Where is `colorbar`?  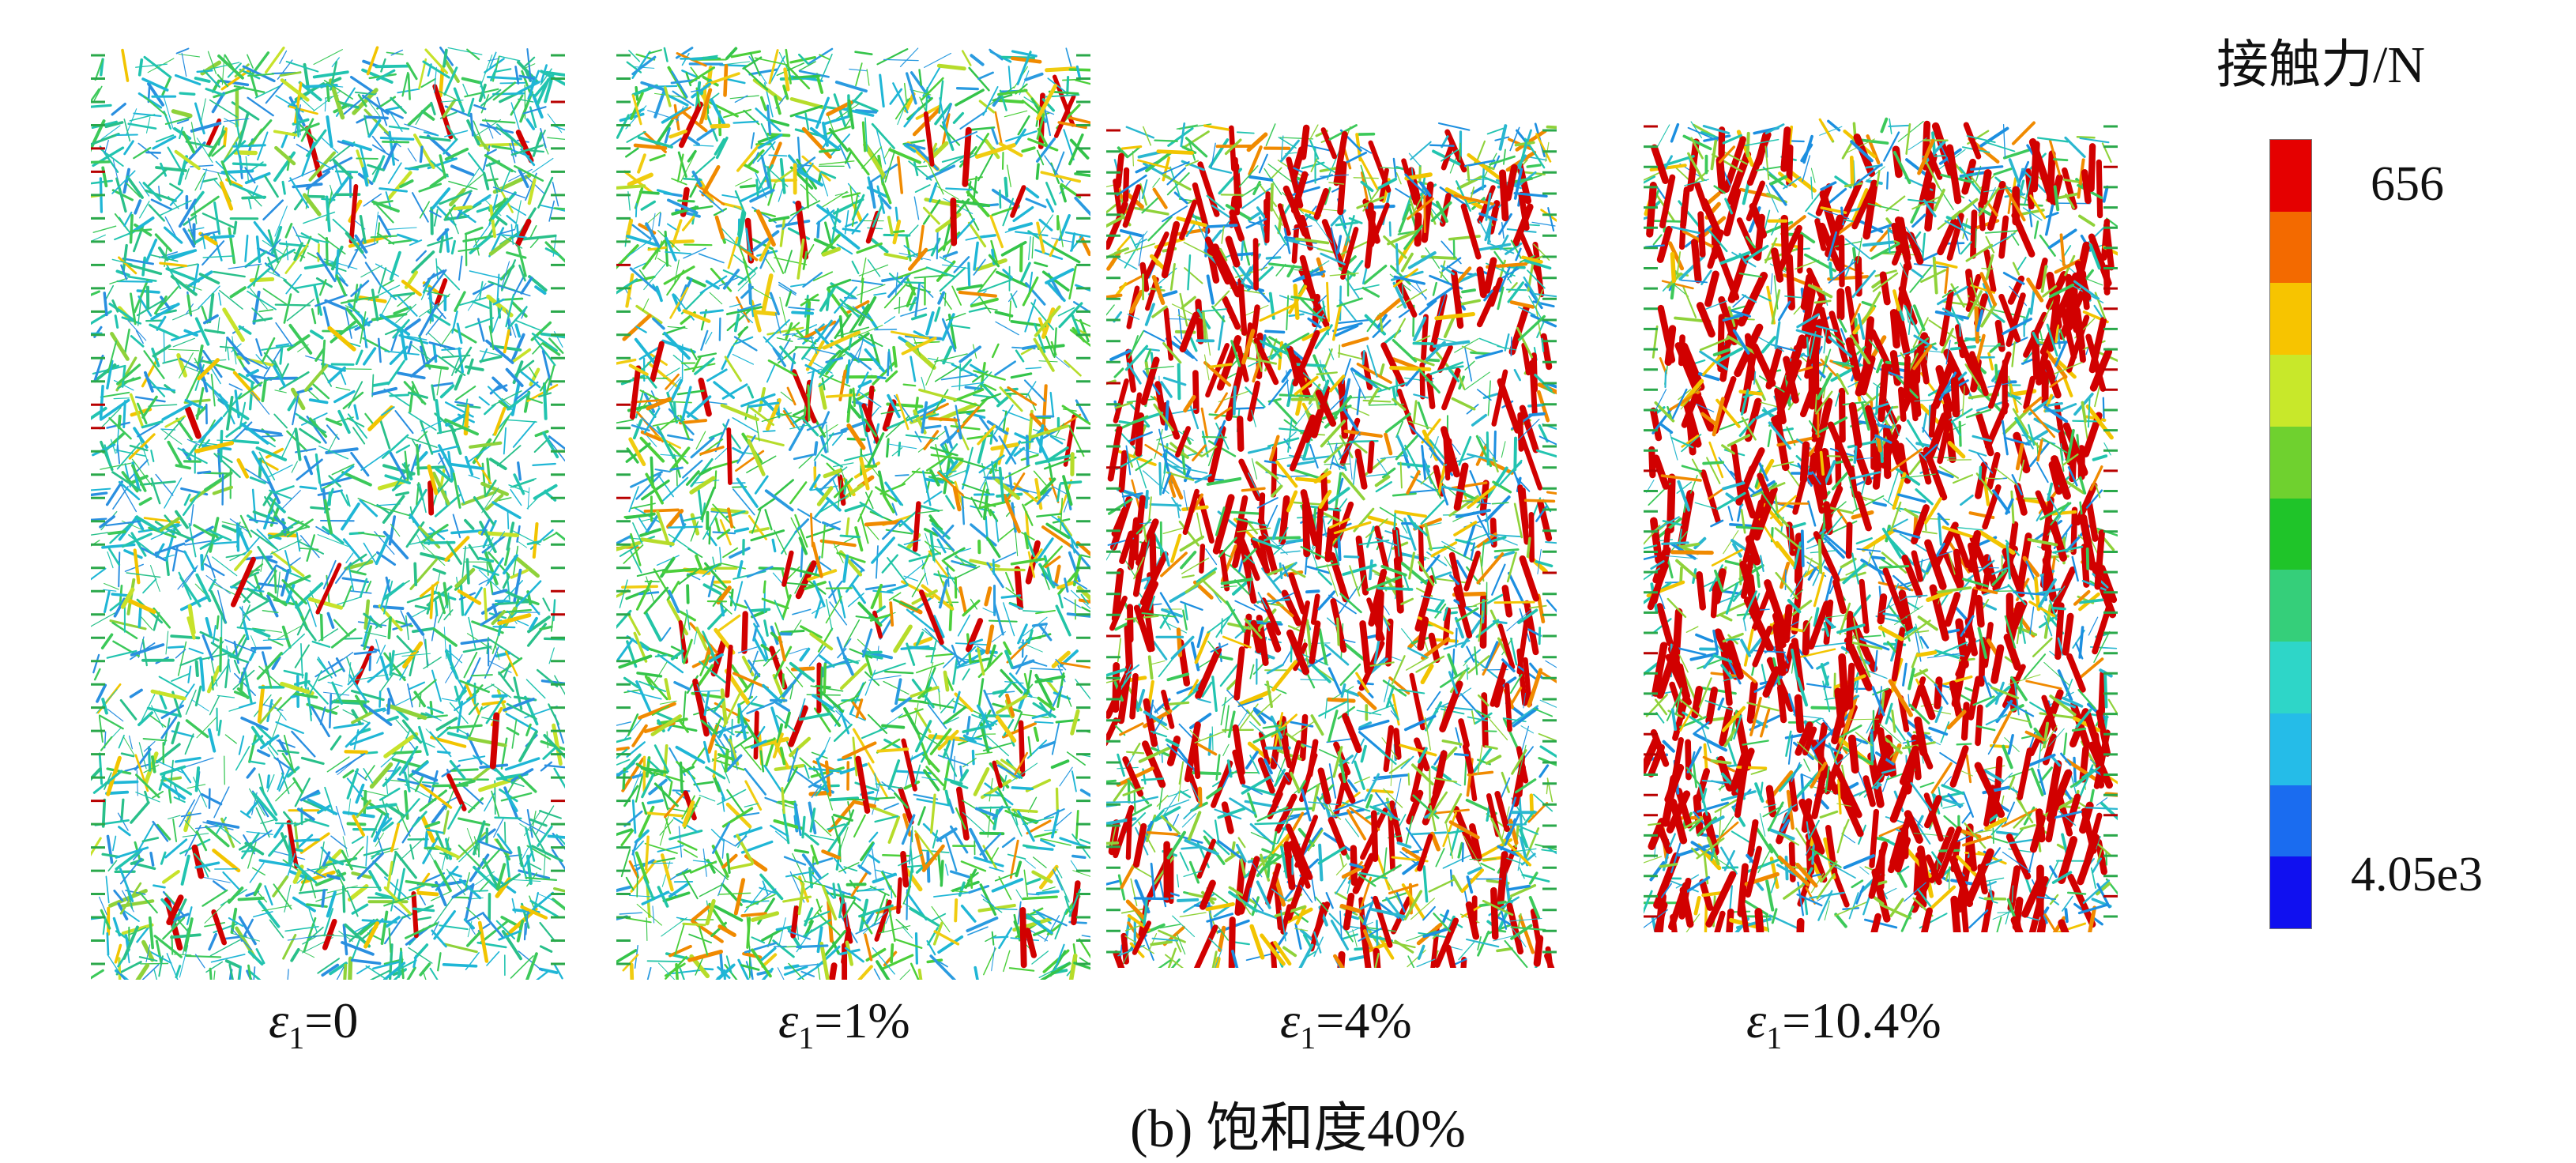 colorbar is located at coordinates (2290, 534).